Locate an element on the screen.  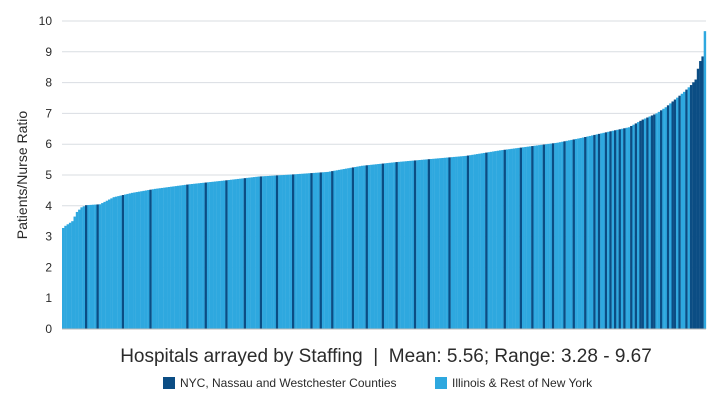
y-axis-title: Patients/Nurse Ratio is located at coordinates (22, 175).